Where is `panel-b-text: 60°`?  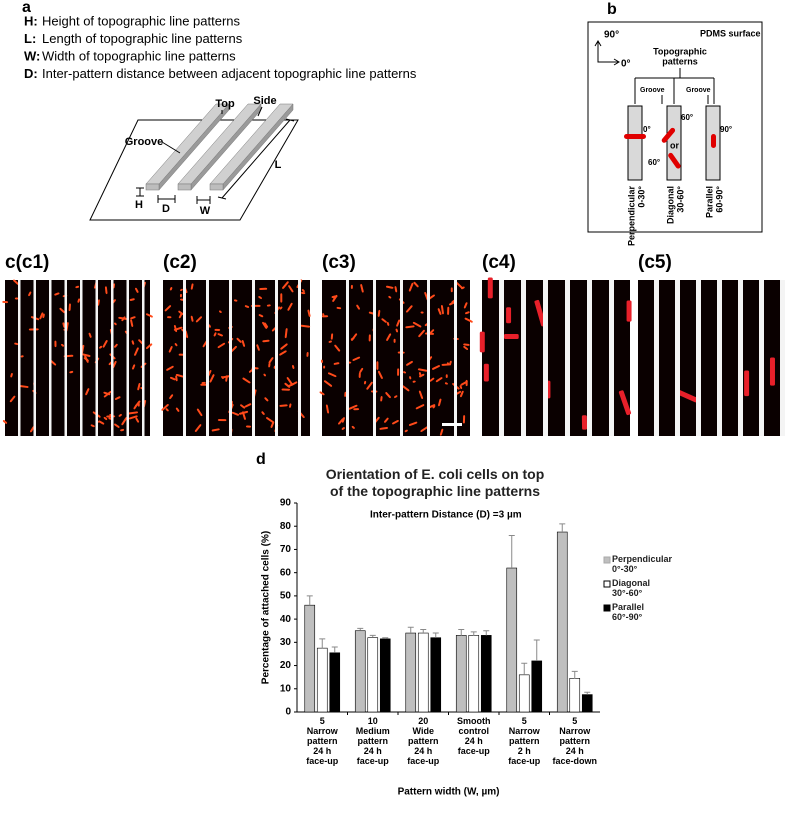
panel-b-text: 60° is located at coordinates (654, 162).